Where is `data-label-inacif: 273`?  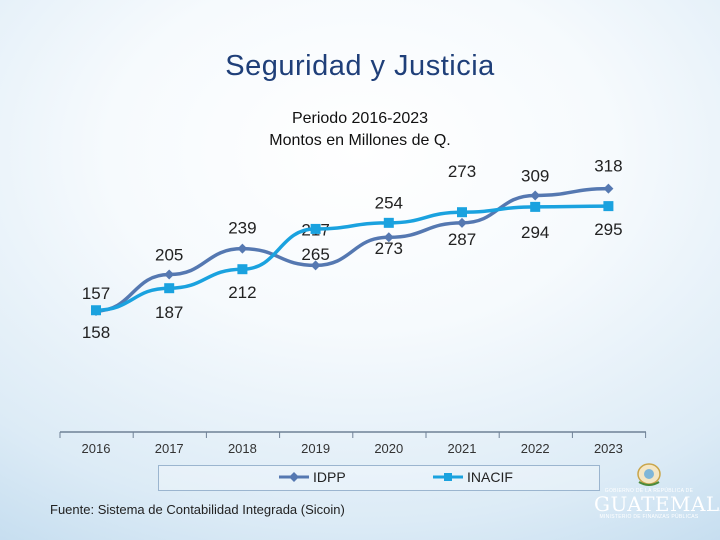
data-label-inacif: 273 is located at coordinates (389, 248).